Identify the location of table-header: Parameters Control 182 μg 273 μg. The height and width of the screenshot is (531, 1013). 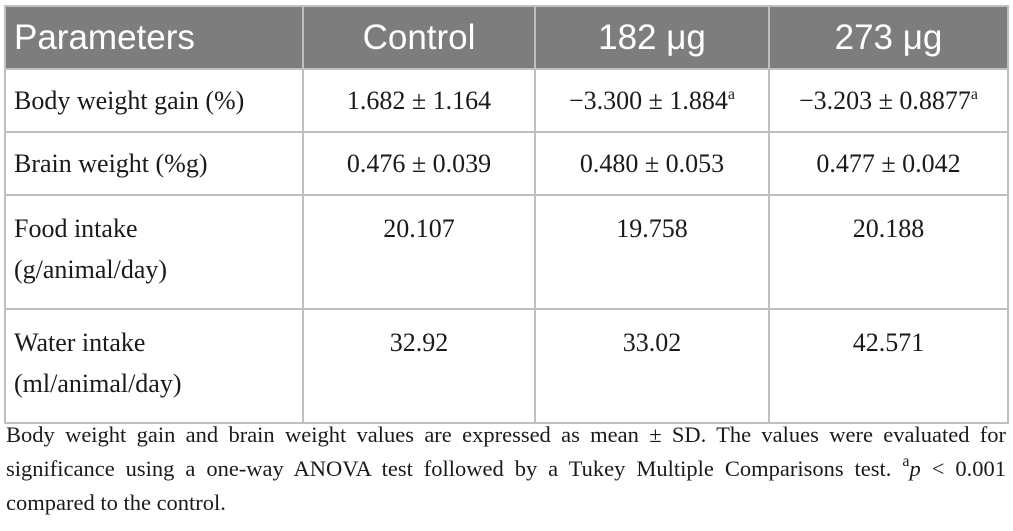
(506, 37).